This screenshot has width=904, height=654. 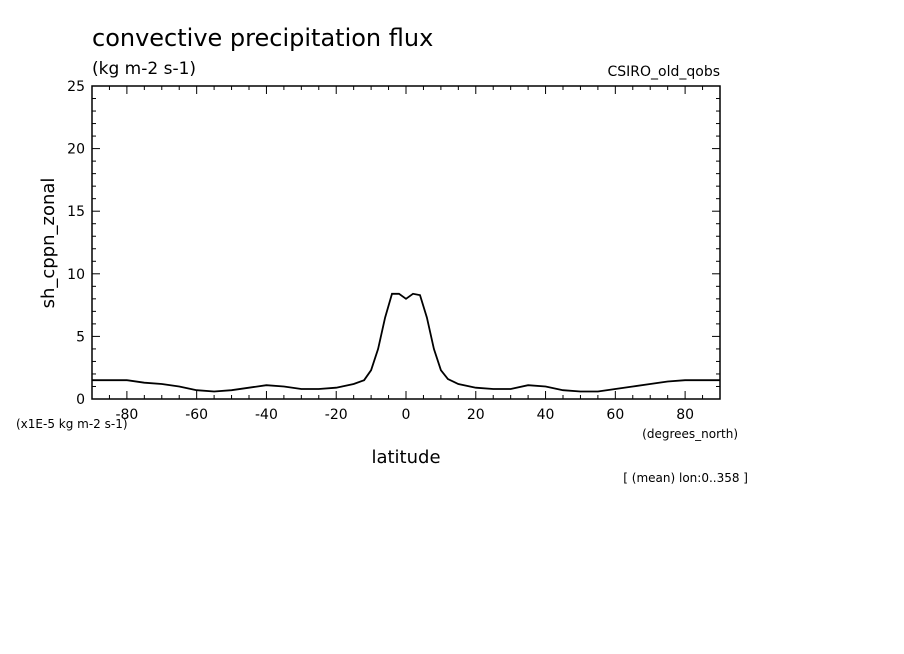 What do you see at coordinates (80, 337) in the screenshot?
I see `y-tick-label: 5` at bounding box center [80, 337].